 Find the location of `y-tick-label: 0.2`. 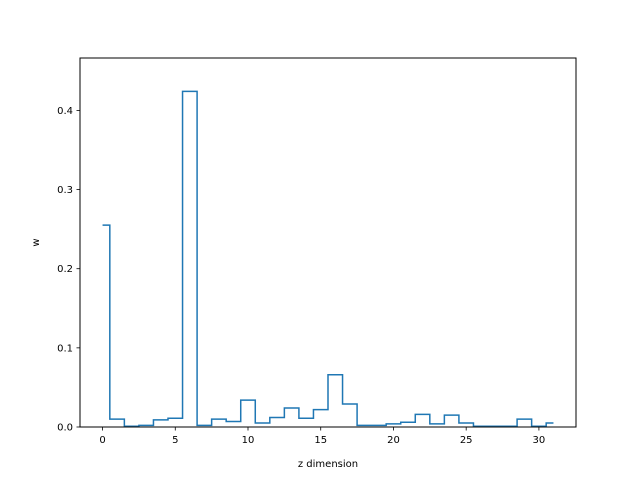

y-tick-label: 0.2 is located at coordinates (65, 269).